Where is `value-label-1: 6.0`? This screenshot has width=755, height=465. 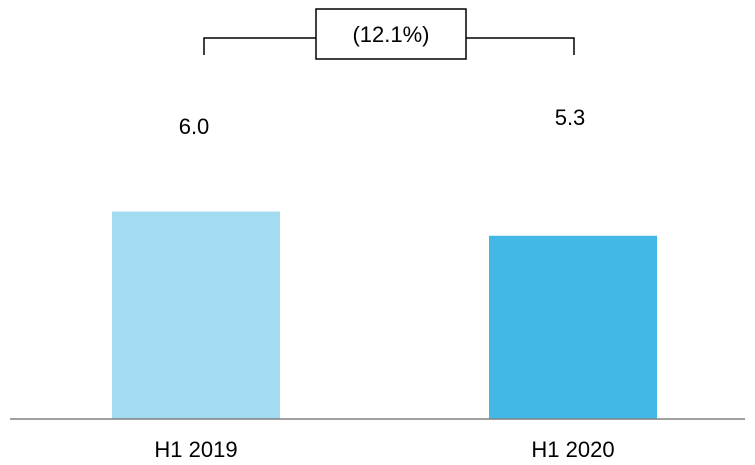 value-label-1: 6.0 is located at coordinates (194, 126).